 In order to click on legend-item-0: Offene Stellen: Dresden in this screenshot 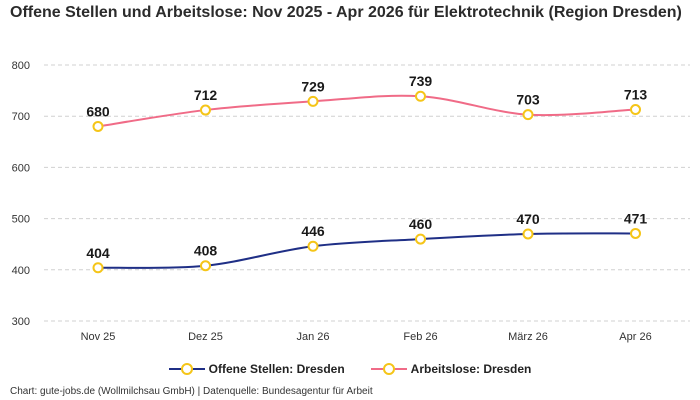, I will do `click(256, 369)`.